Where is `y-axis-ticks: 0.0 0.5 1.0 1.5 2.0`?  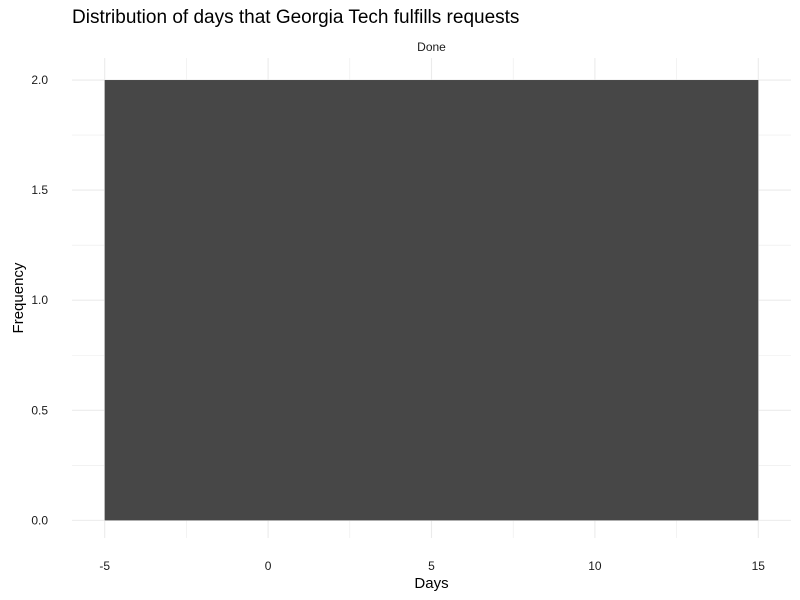
y-axis-ticks: 0.0 0.5 1.0 1.5 2.0 is located at coordinates (39, 300).